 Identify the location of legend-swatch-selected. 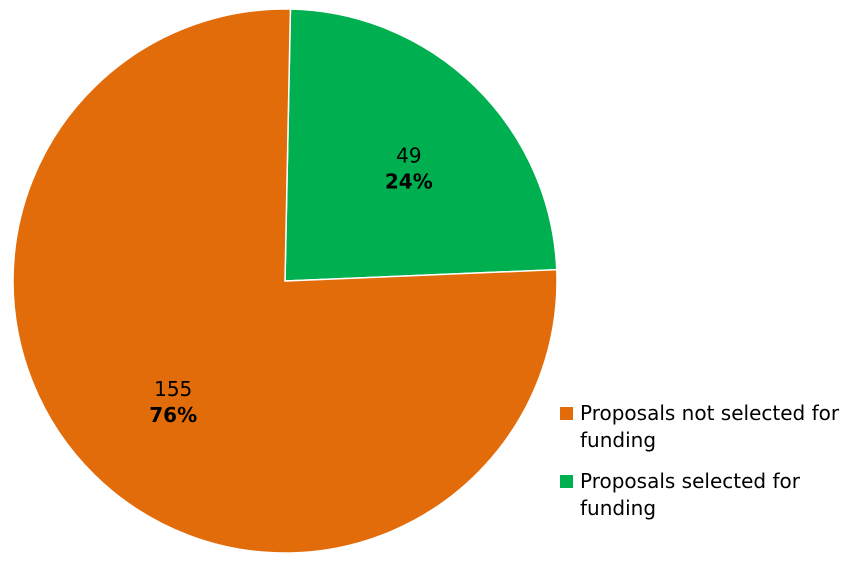
(566, 481).